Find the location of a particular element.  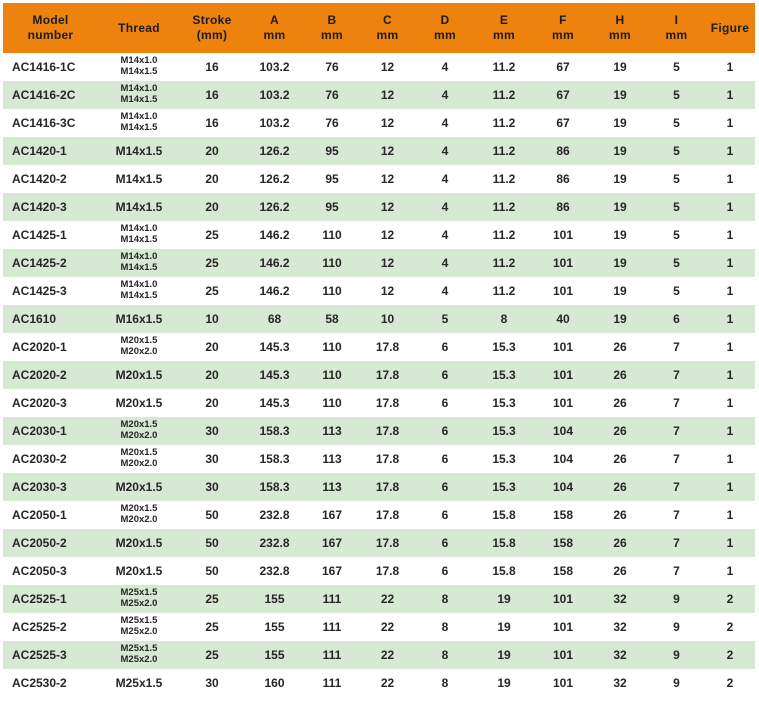

b-value-cell: 167 is located at coordinates (332, 571).